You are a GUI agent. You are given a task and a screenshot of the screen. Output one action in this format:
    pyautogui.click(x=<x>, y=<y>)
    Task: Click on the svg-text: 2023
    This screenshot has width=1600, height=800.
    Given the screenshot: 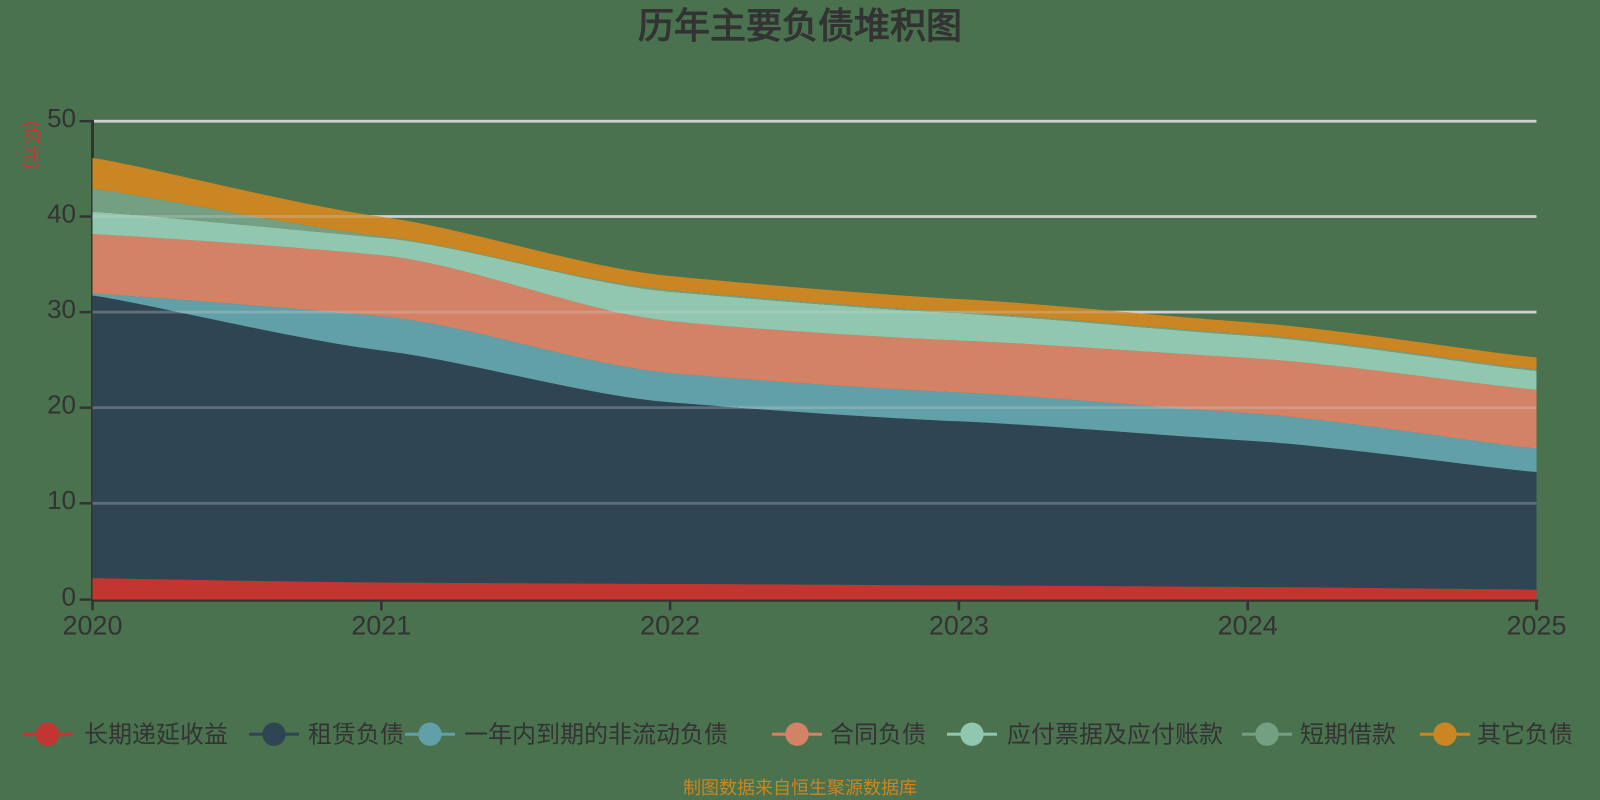 What is the action you would take?
    pyautogui.click(x=959, y=626)
    